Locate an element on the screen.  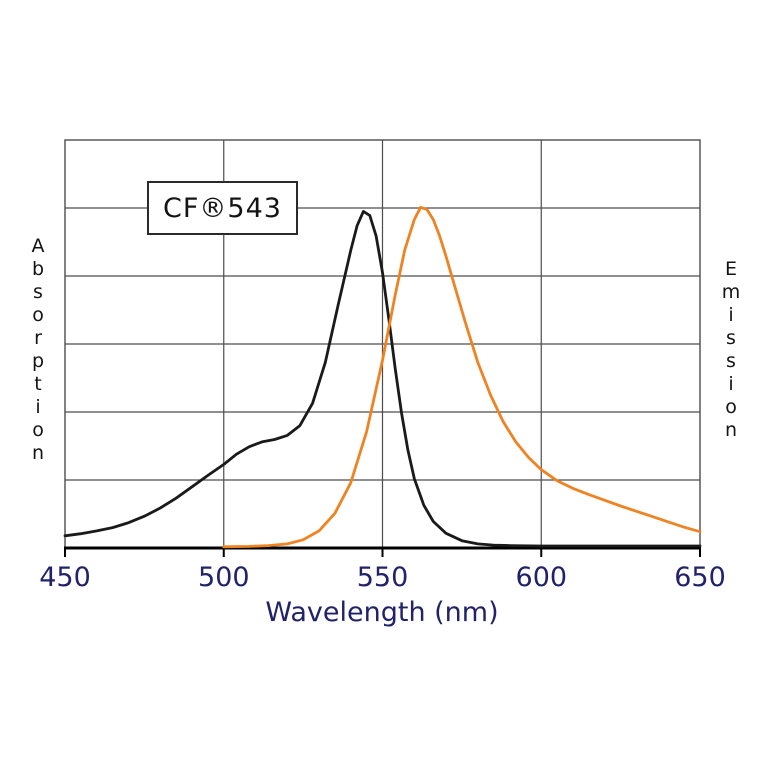
dye-name-text: CF®543 is located at coordinates (222, 208).